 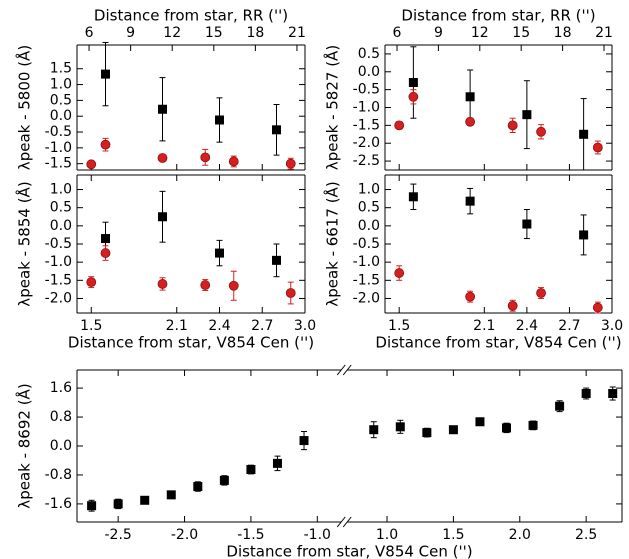 What do you see at coordinates (612, 326) in the screenshot?
I see `x-tick-label: 3.0` at bounding box center [612, 326].